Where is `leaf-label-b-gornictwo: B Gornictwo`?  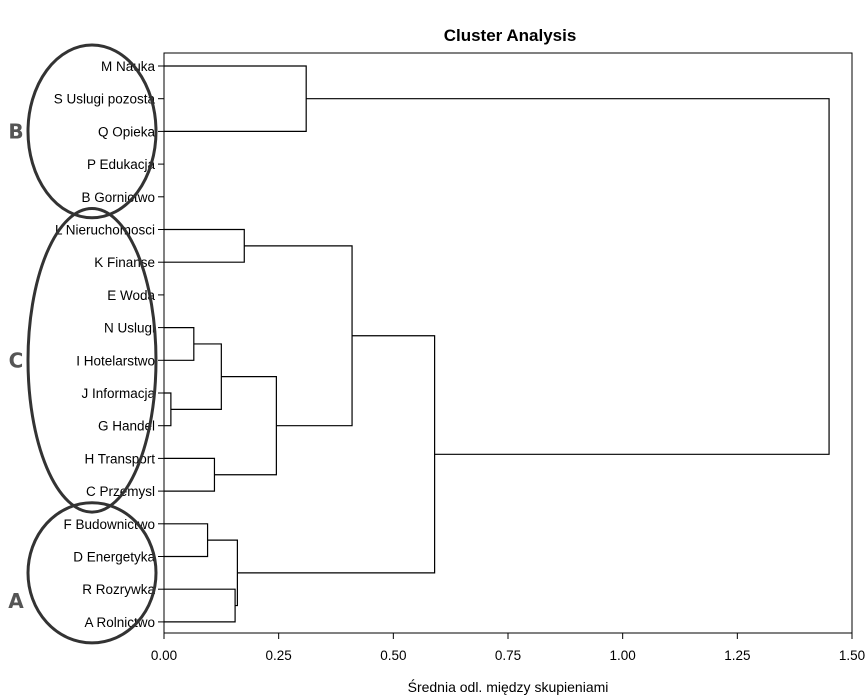
leaf-label-b-gornictwo: B Gornictwo is located at coordinates (118, 197).